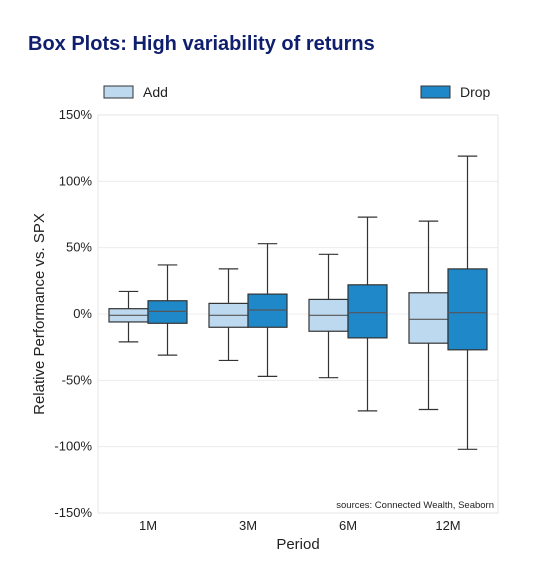  What do you see at coordinates (228, 315) in the screenshot?
I see `box-add-3m` at bounding box center [228, 315].